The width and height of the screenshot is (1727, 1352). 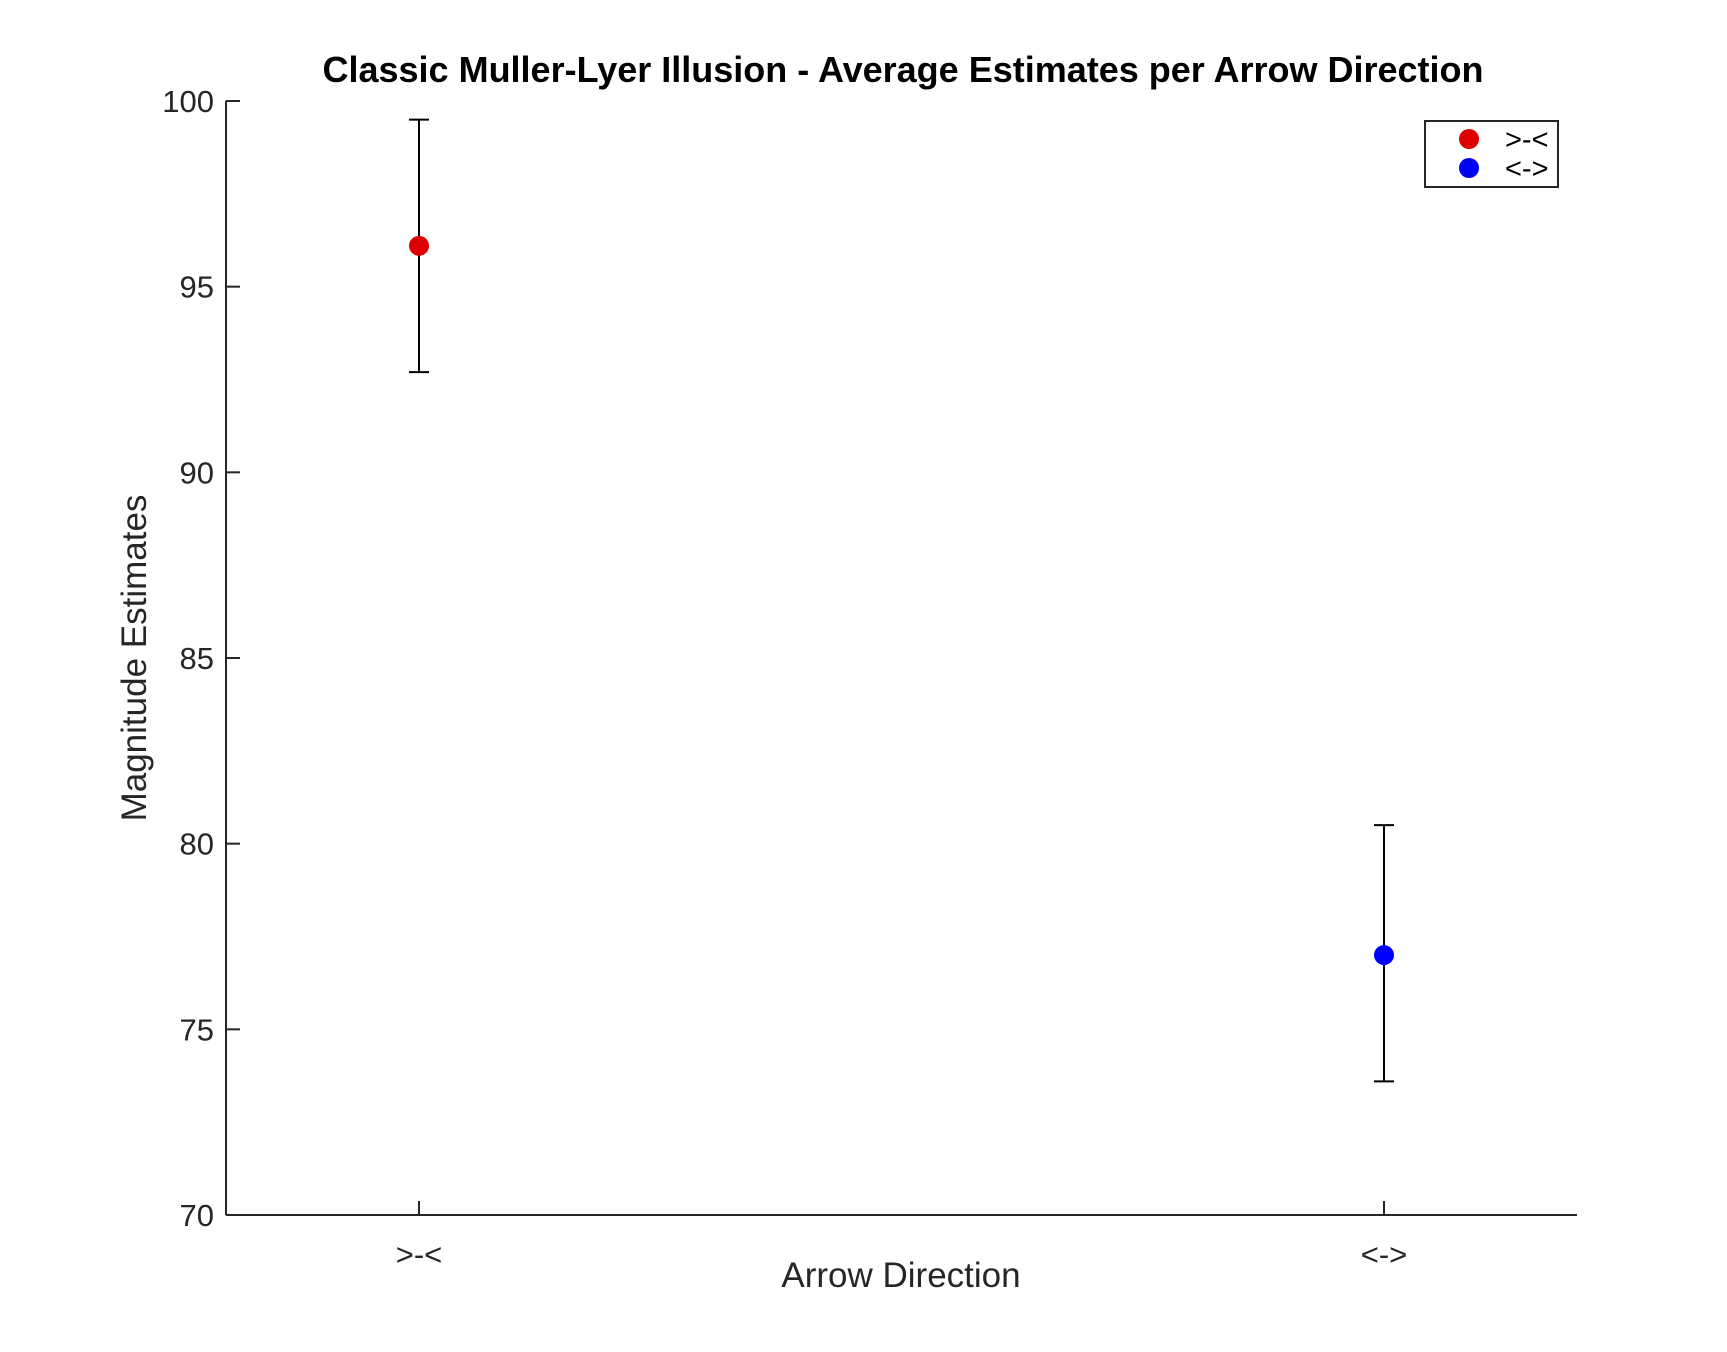 What do you see at coordinates (134, 658) in the screenshot?
I see `y-axis-label: Magnitude Estimates` at bounding box center [134, 658].